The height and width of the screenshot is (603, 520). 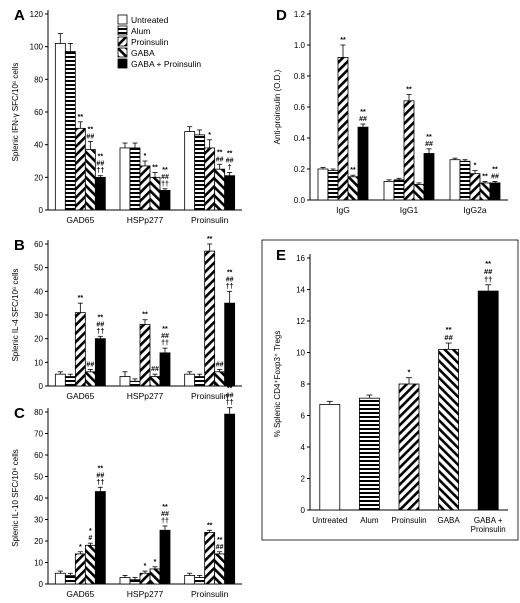 I want to click on y-tick-label: 0, so click(x=303, y=510).